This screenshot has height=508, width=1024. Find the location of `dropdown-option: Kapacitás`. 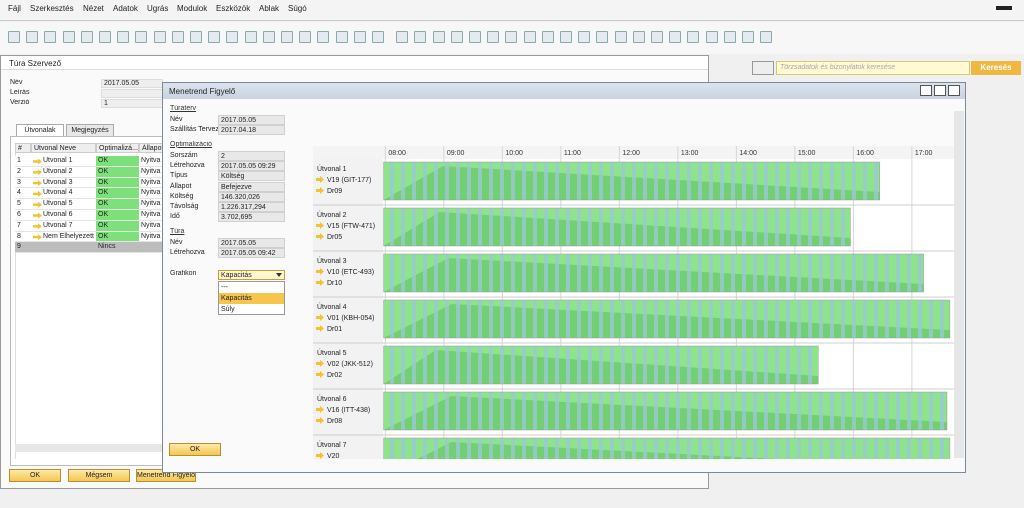

dropdown-option: Kapacitás is located at coordinates (251, 298).